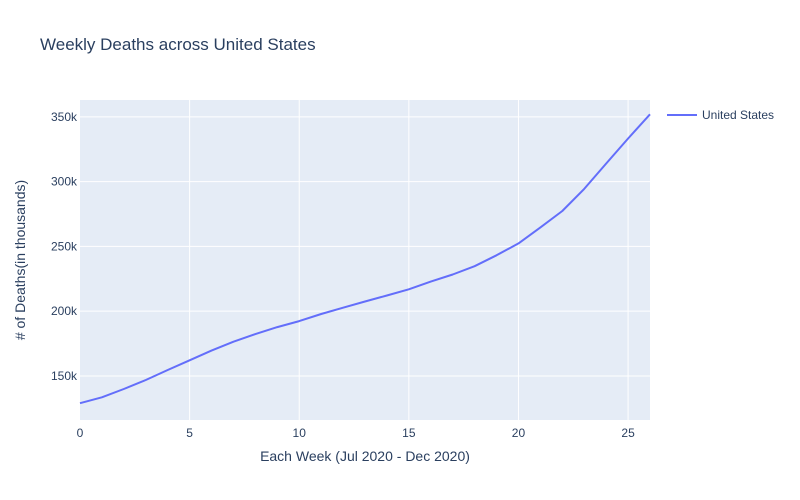 This screenshot has width=800, height=500. What do you see at coordinates (738, 115) in the screenshot?
I see `legend-label: United States` at bounding box center [738, 115].